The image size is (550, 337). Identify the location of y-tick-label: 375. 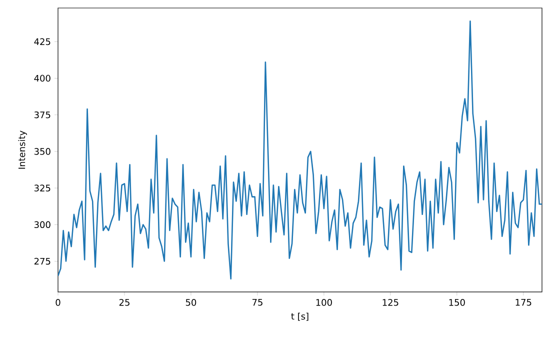
(42, 114).